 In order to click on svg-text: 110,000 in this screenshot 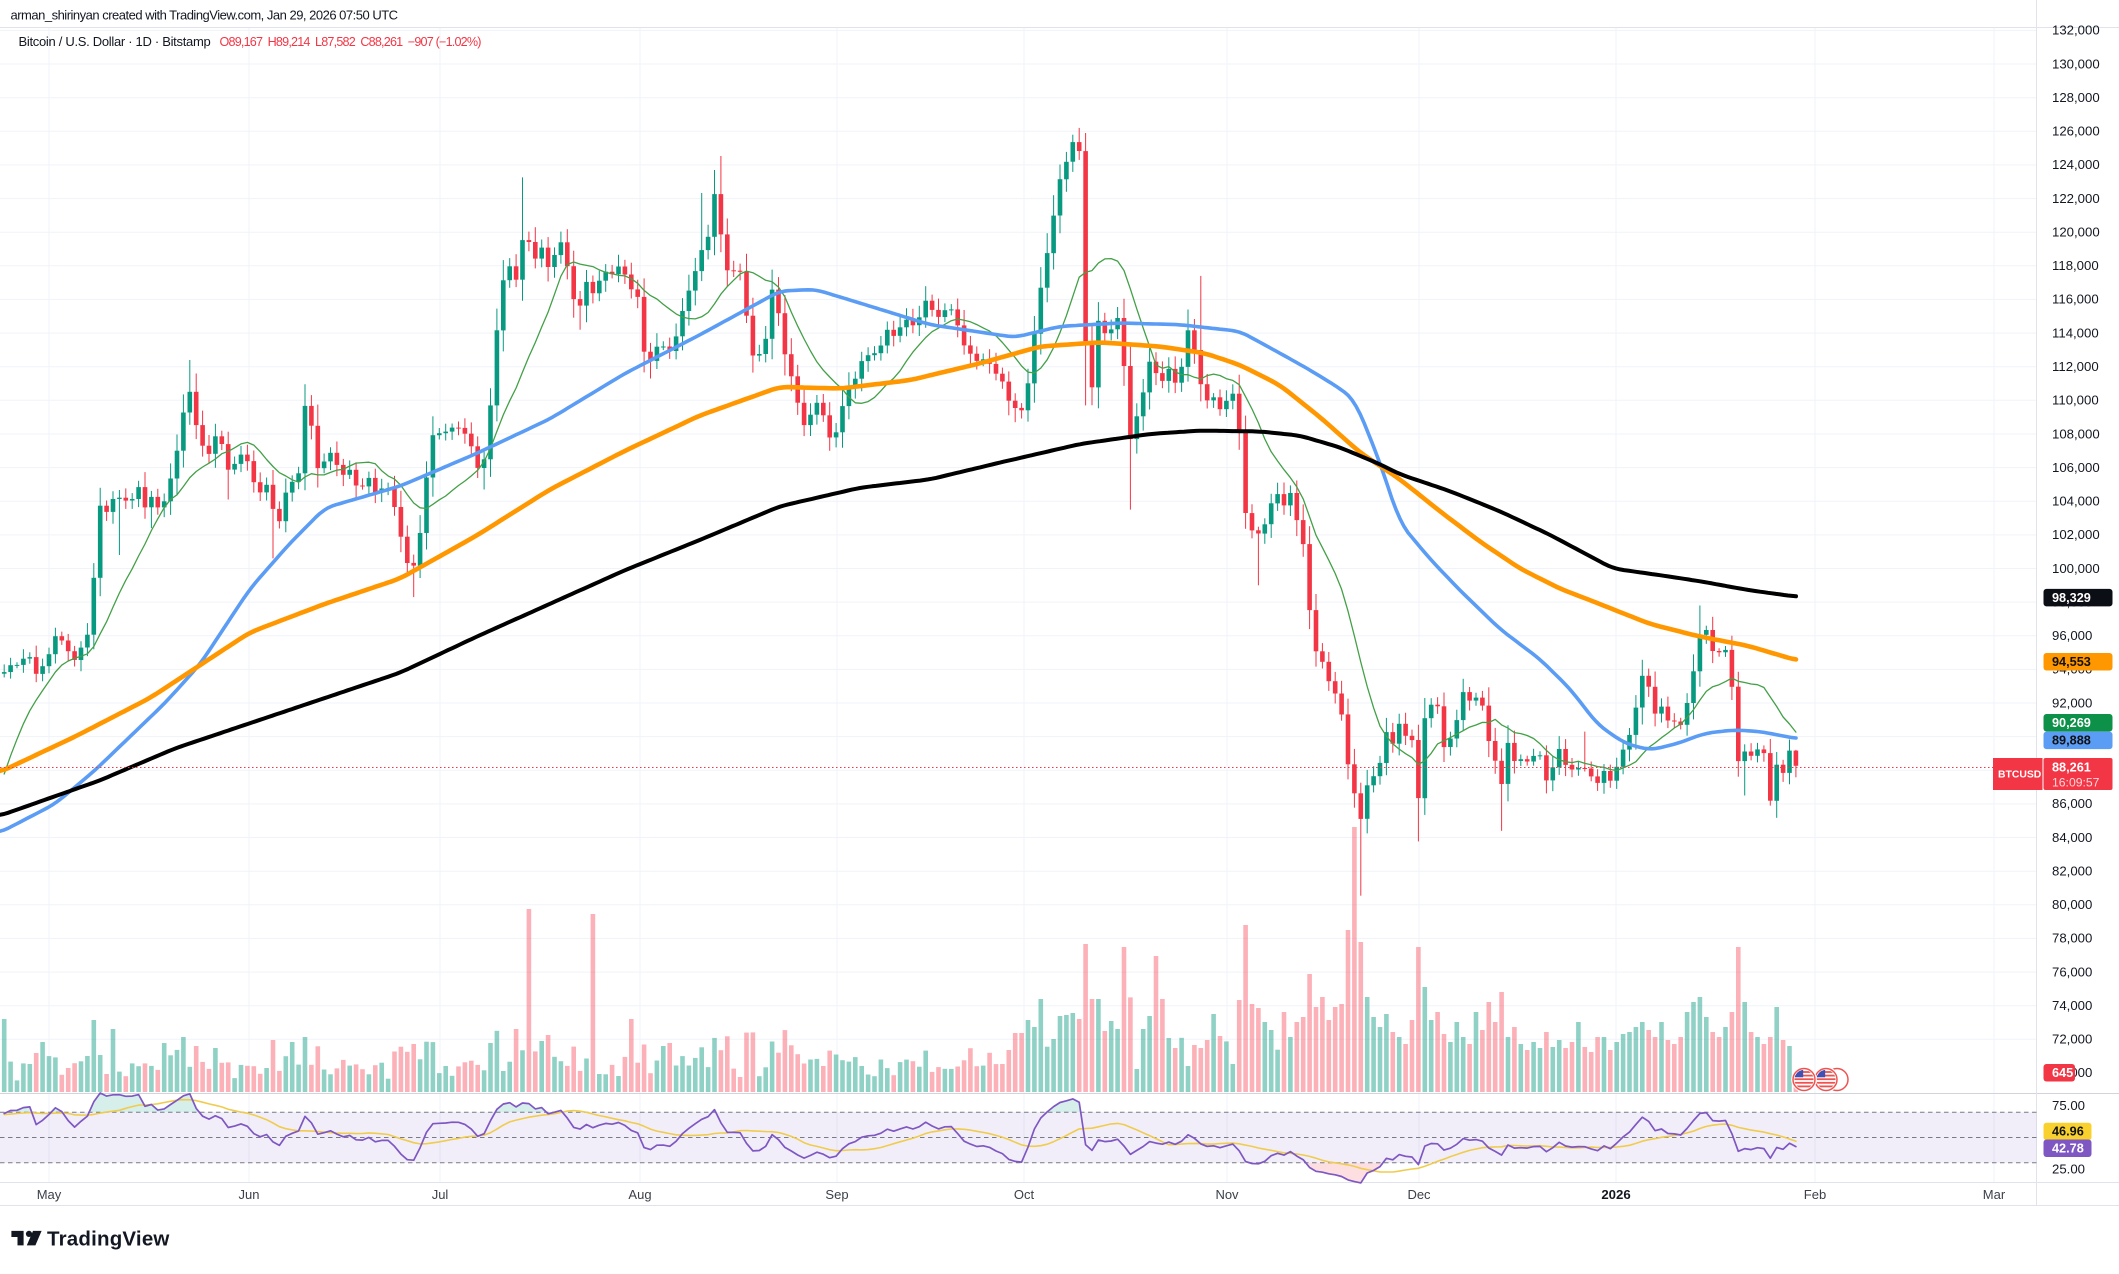, I will do `click(2075, 400)`.